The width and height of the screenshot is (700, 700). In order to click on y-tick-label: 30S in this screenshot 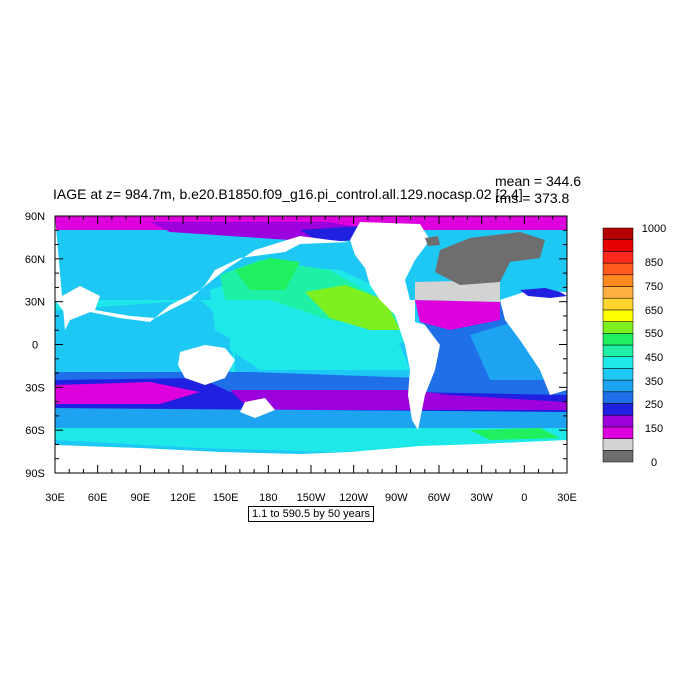, I will do `click(35, 388)`.